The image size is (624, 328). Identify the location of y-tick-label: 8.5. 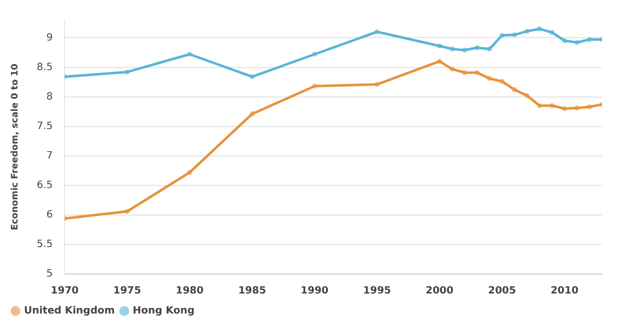
(44, 67).